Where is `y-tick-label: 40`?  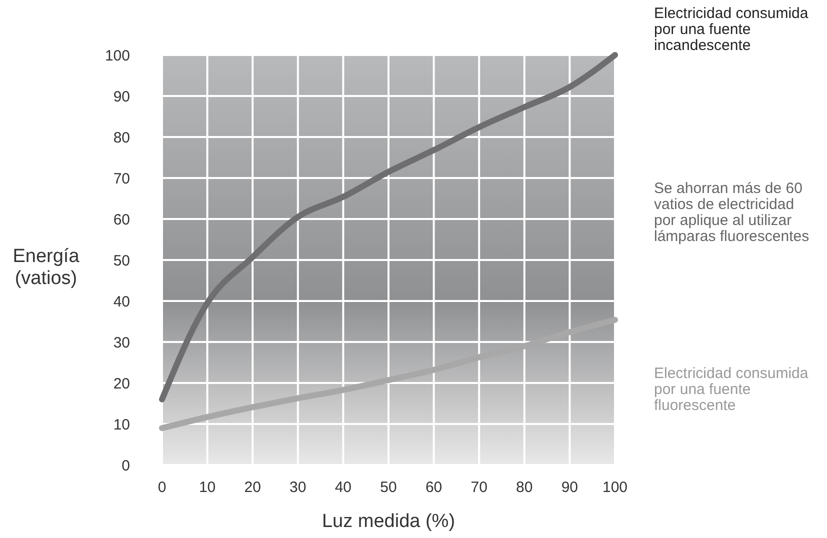
y-tick-label: 40 is located at coordinates (121, 301).